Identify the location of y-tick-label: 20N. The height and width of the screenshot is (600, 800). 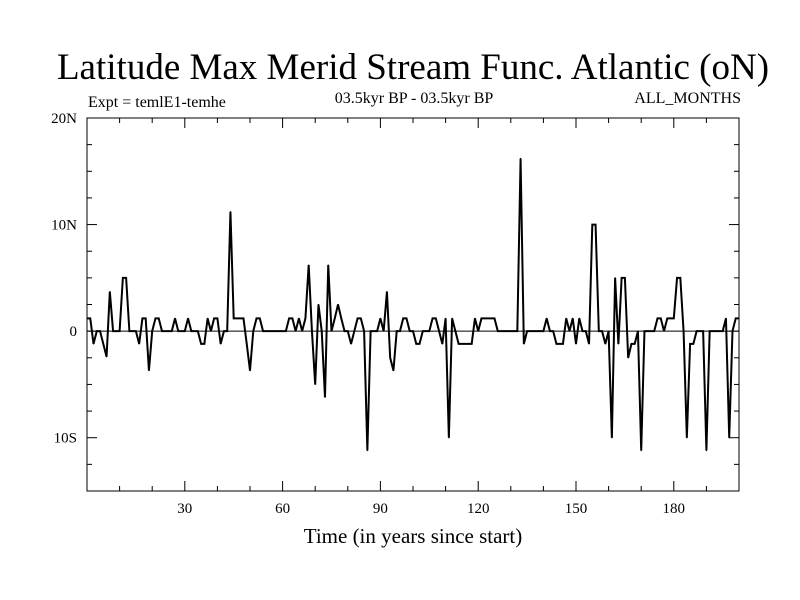
(64, 119).